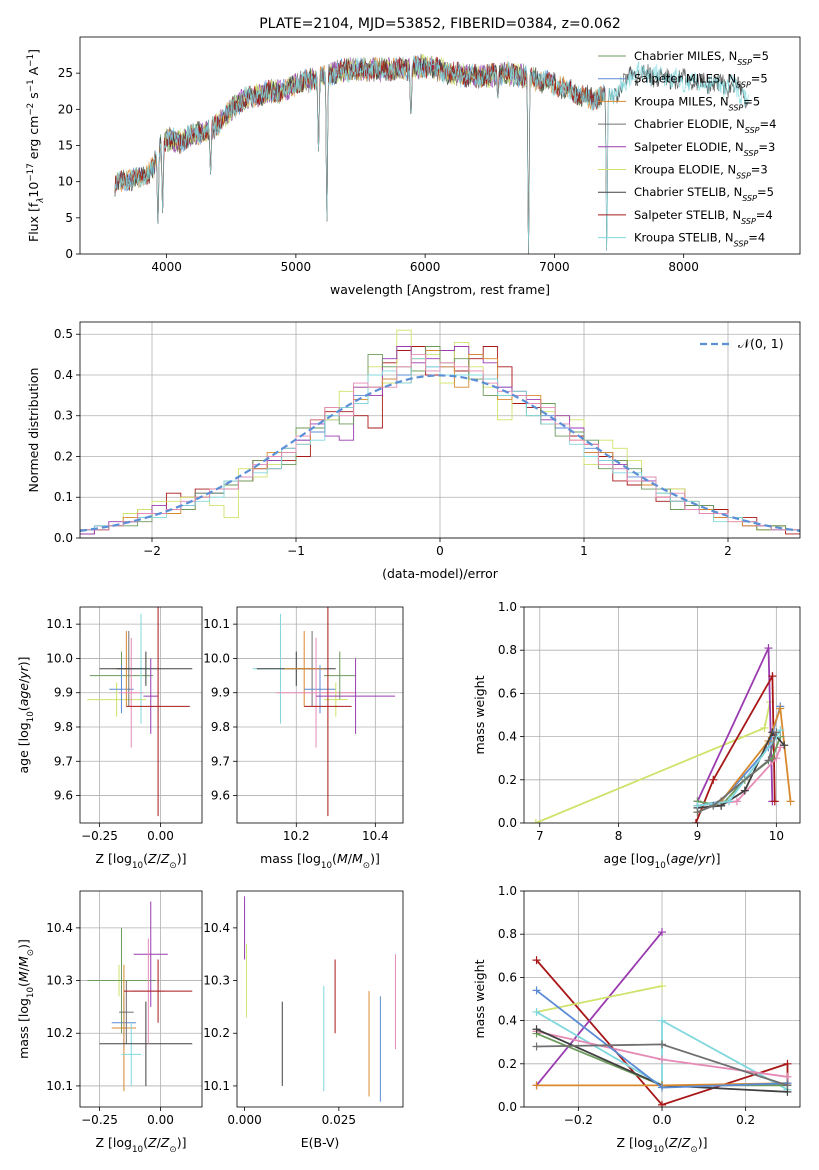 The height and width of the screenshot is (1170, 819). Describe the element at coordinates (440, 289) in the screenshot. I see `x-axis-label: wavelength [Angstrom, rest frame]` at that location.